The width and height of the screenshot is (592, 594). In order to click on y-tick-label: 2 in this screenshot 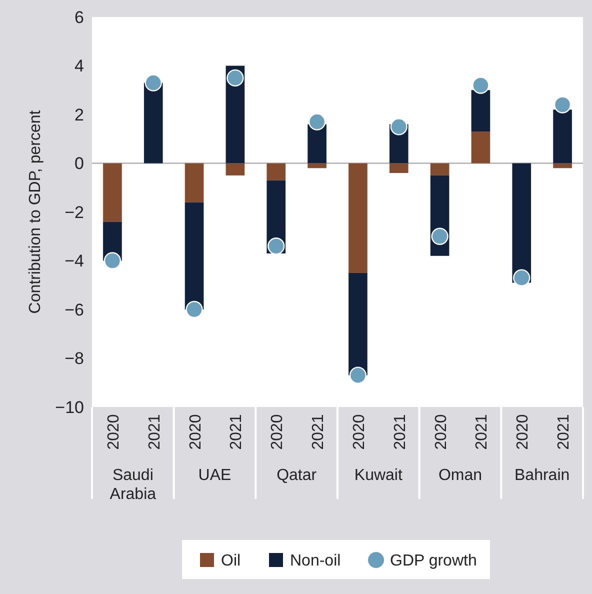, I will do `click(79, 114)`.